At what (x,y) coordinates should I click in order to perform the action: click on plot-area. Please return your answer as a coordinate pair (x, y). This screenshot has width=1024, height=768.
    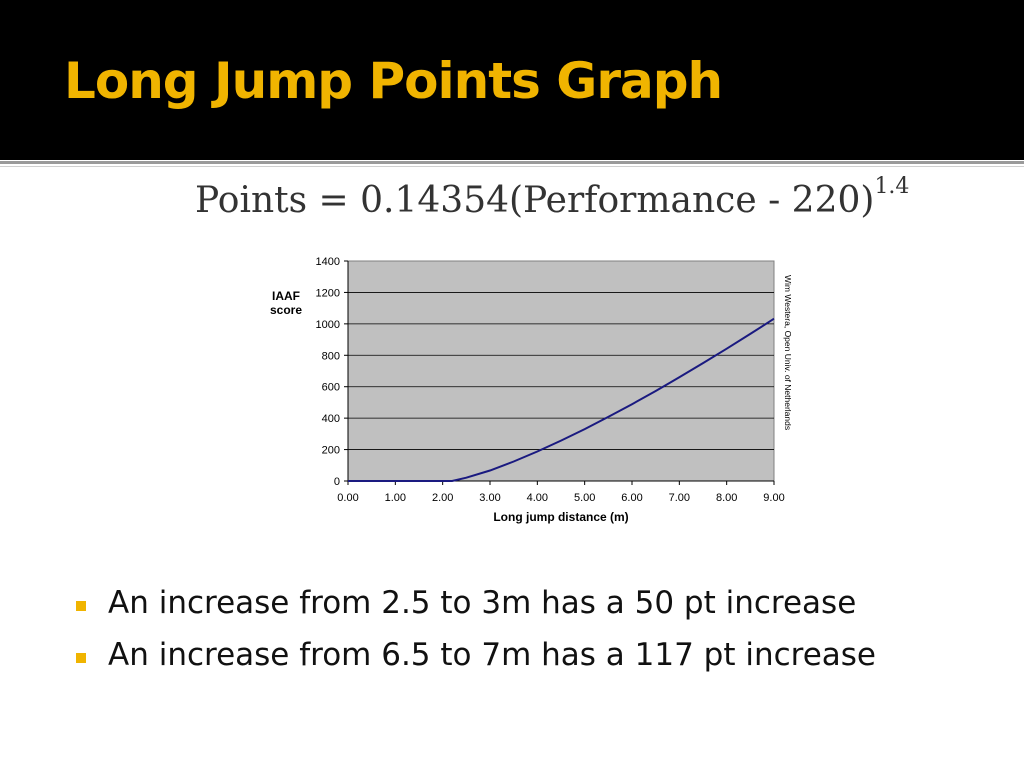
    Looking at the image, I should click on (561, 371).